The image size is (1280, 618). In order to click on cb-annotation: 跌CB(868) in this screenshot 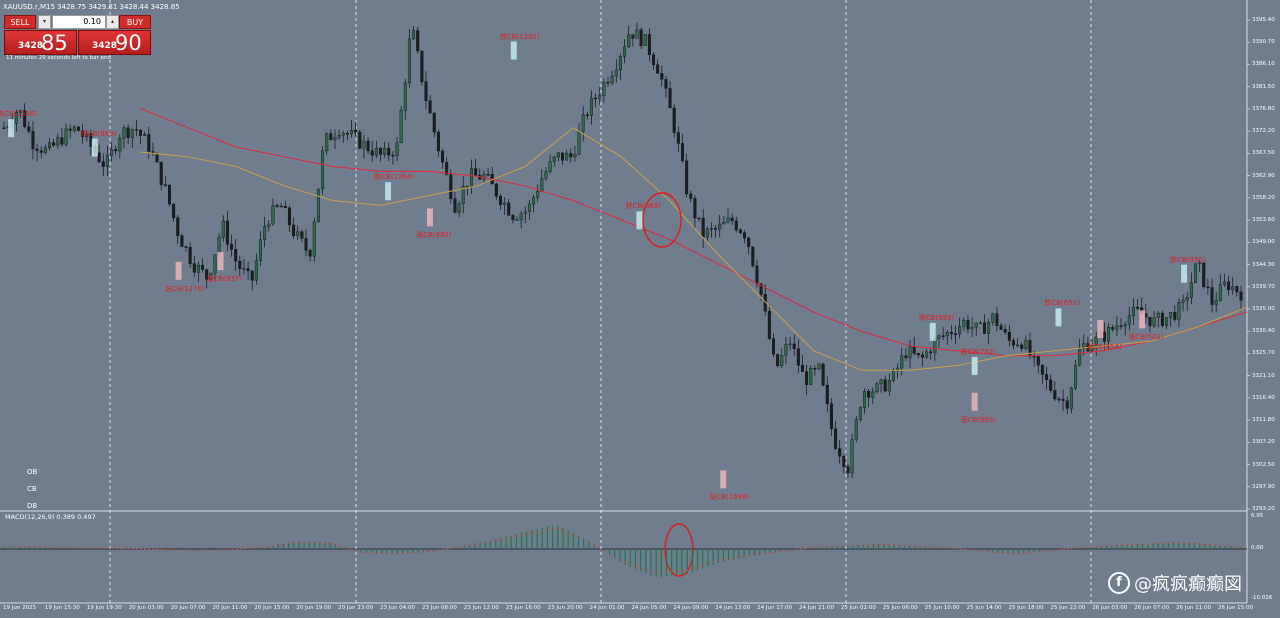, I will do `click(643, 206)`.